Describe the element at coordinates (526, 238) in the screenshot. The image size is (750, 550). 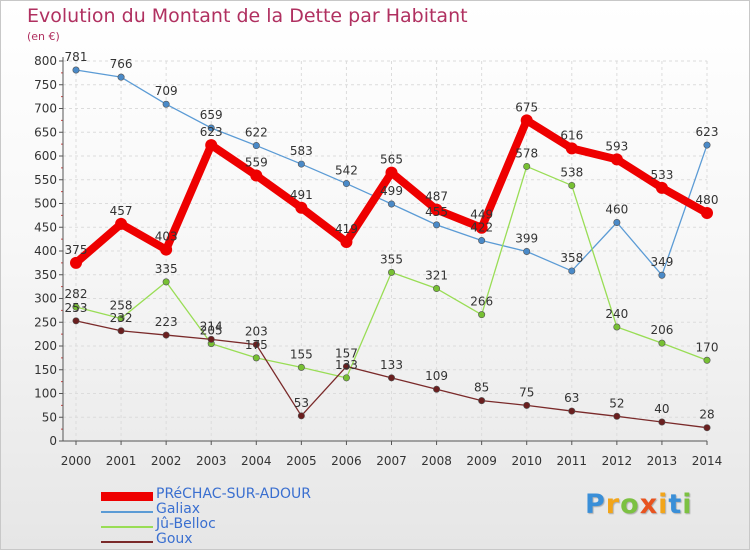
I see `data-label-galiax: 399` at that location.